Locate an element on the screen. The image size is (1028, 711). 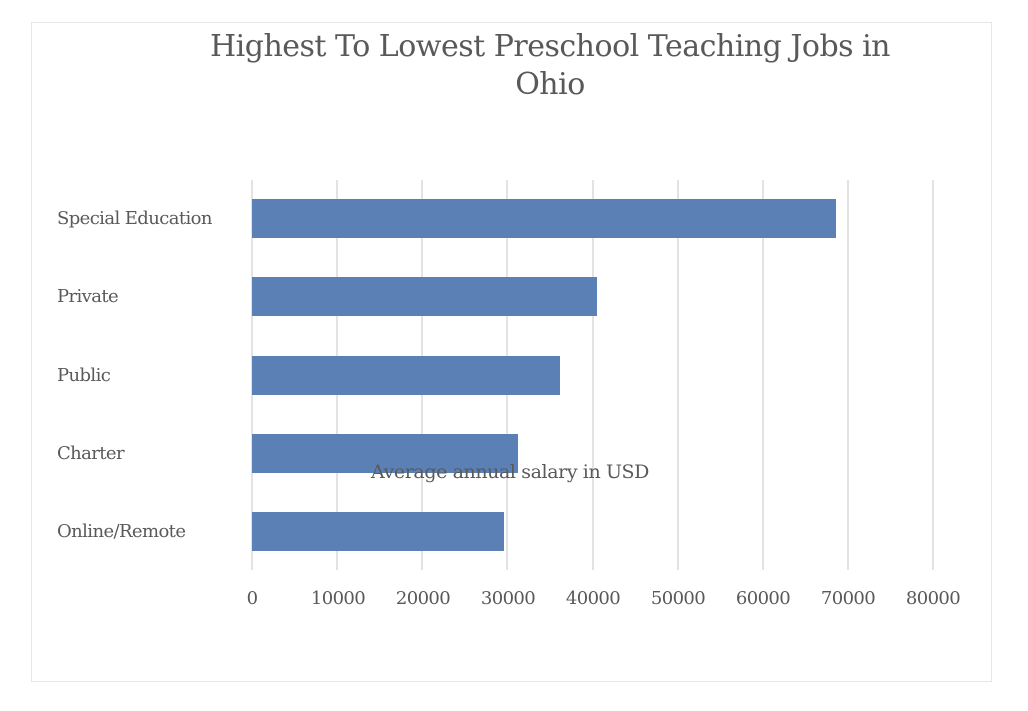
category-label-charter: Charter is located at coordinates (91, 453).